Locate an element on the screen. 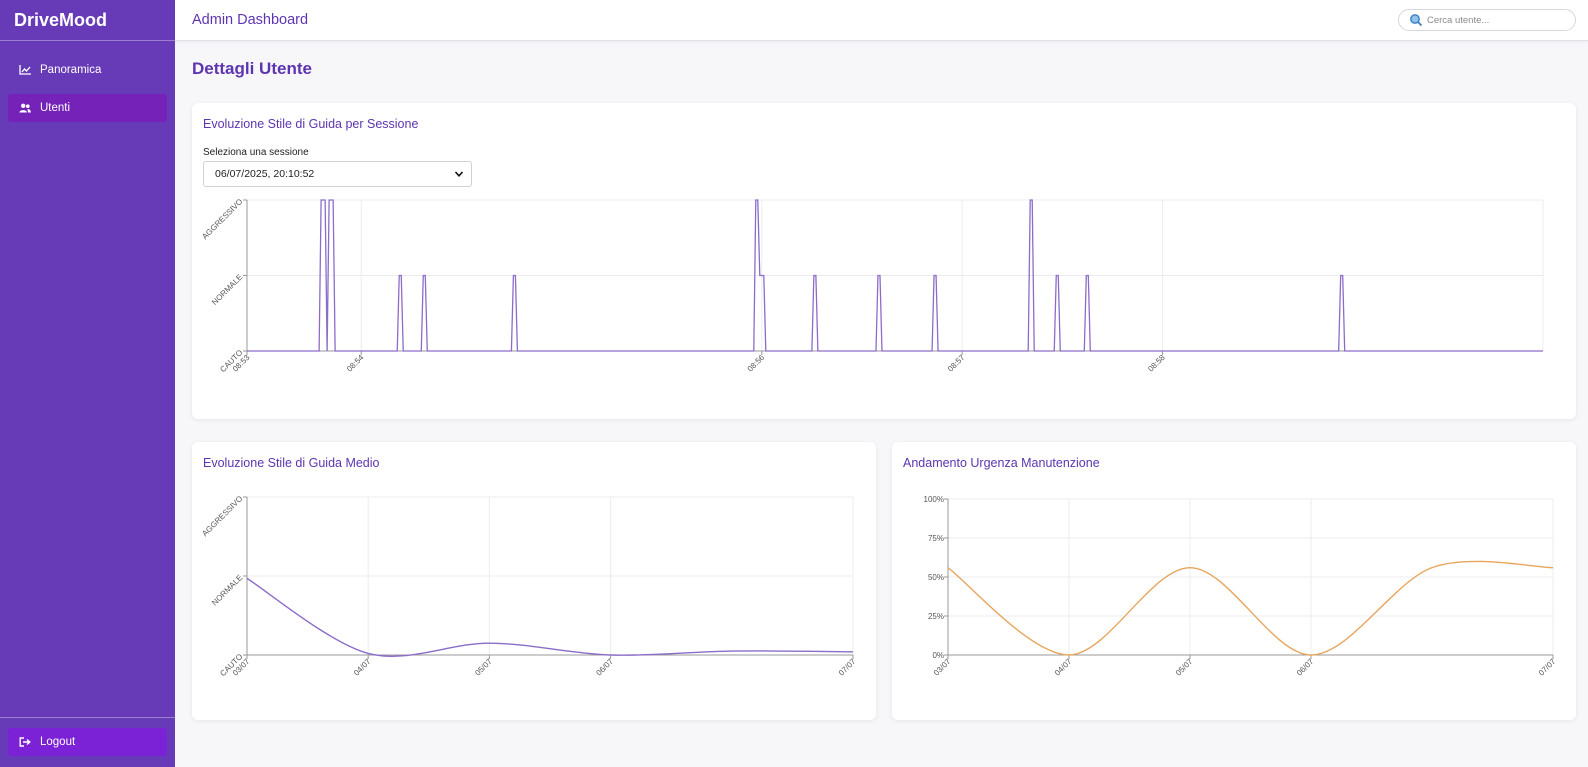  users-icon is located at coordinates (27, 108).